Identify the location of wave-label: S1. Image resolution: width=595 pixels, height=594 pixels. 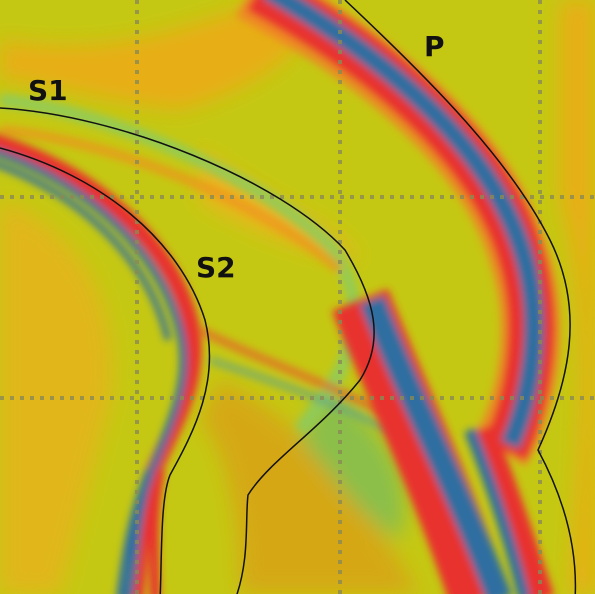
(48, 90).